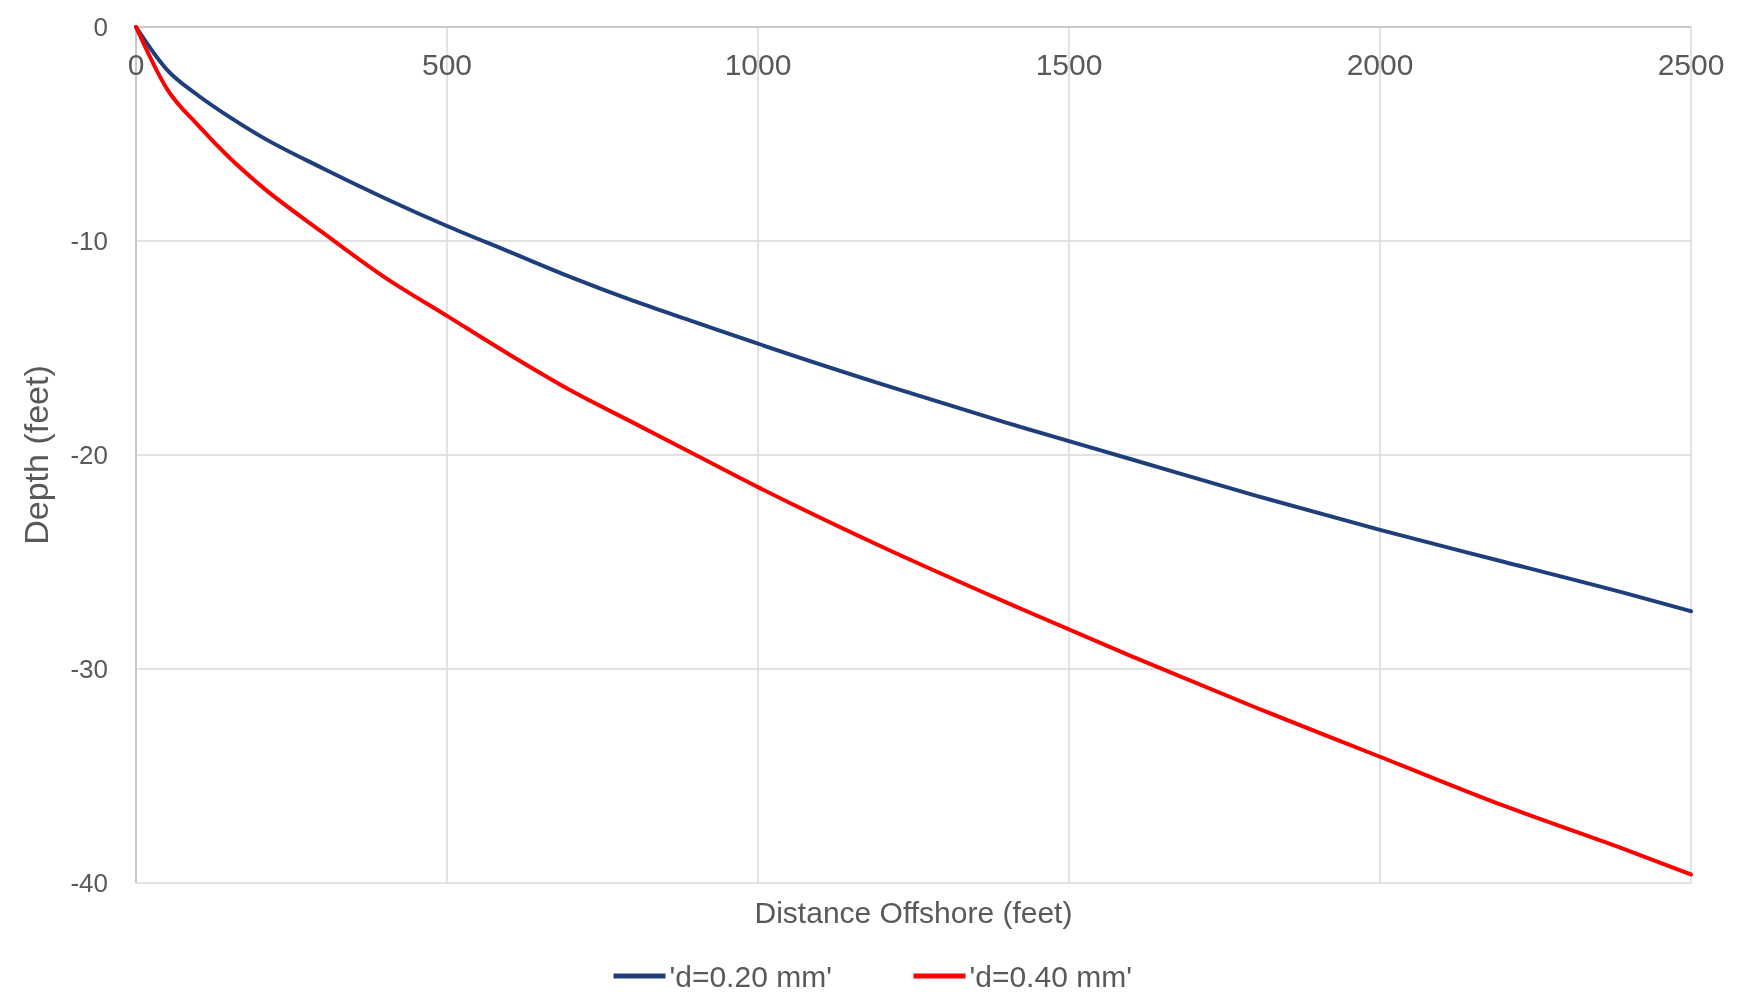  Describe the element at coordinates (1069, 64) in the screenshot. I see `x-tick-label: 1500` at that location.